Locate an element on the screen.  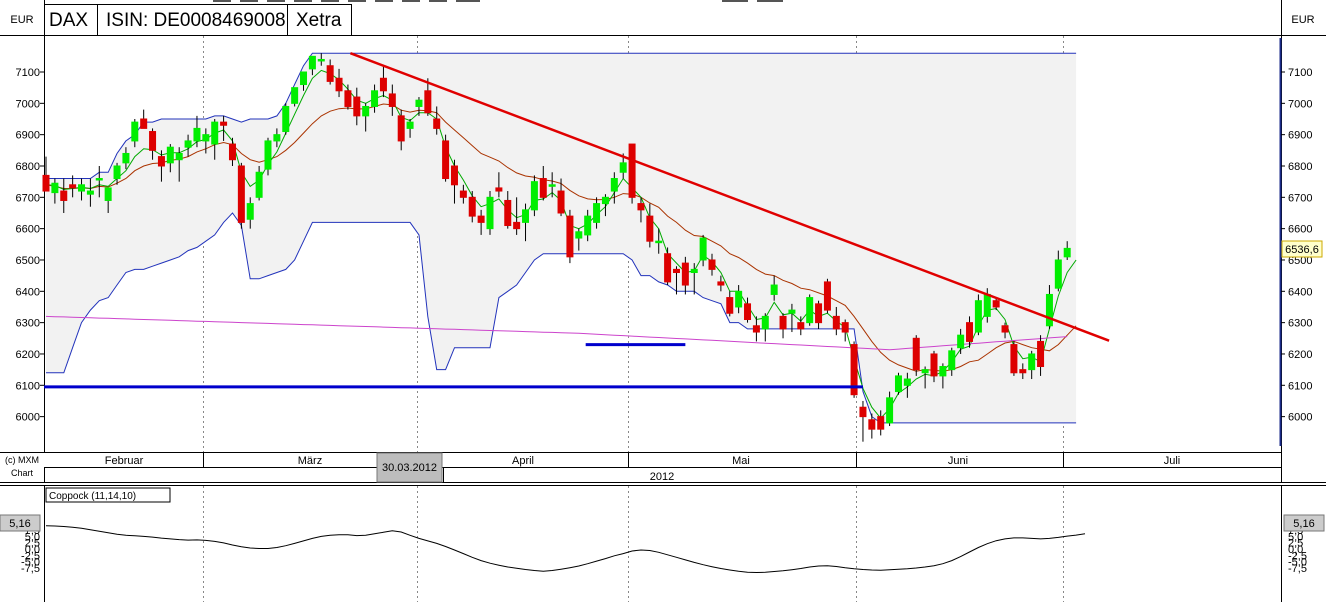
selected-date-label: 30.03.2012 is located at coordinates (409, 468).